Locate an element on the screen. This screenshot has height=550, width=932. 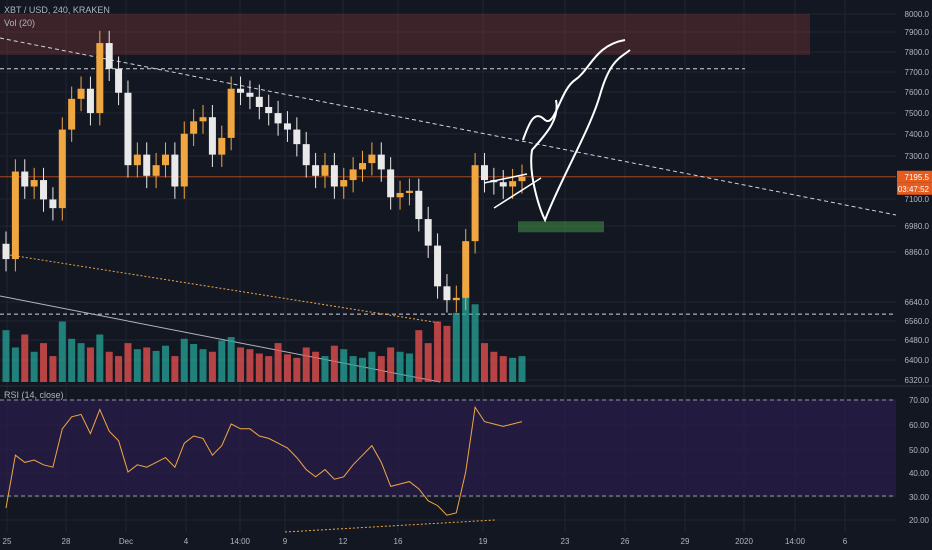
rsi-tick-label: 50.00 is located at coordinates (919, 450).